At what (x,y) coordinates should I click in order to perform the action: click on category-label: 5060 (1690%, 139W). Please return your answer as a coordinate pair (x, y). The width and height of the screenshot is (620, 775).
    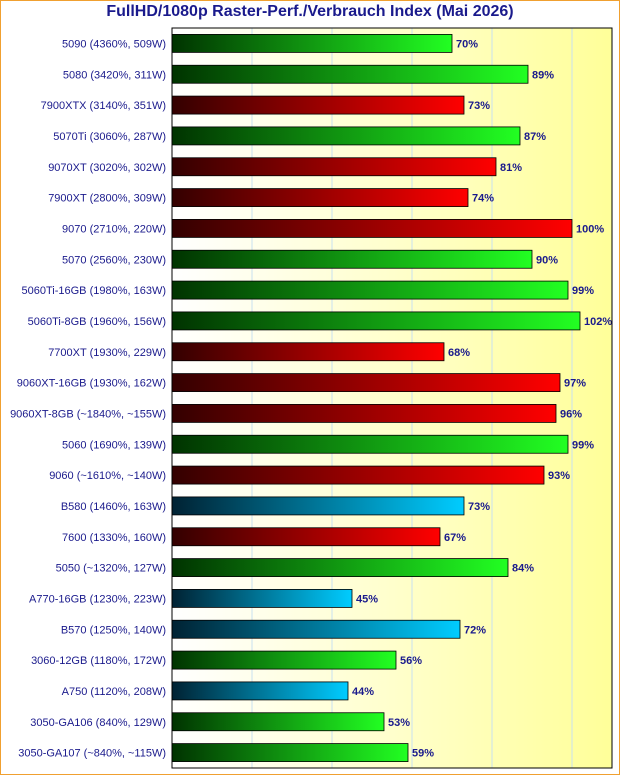
    Looking at the image, I should click on (114, 445).